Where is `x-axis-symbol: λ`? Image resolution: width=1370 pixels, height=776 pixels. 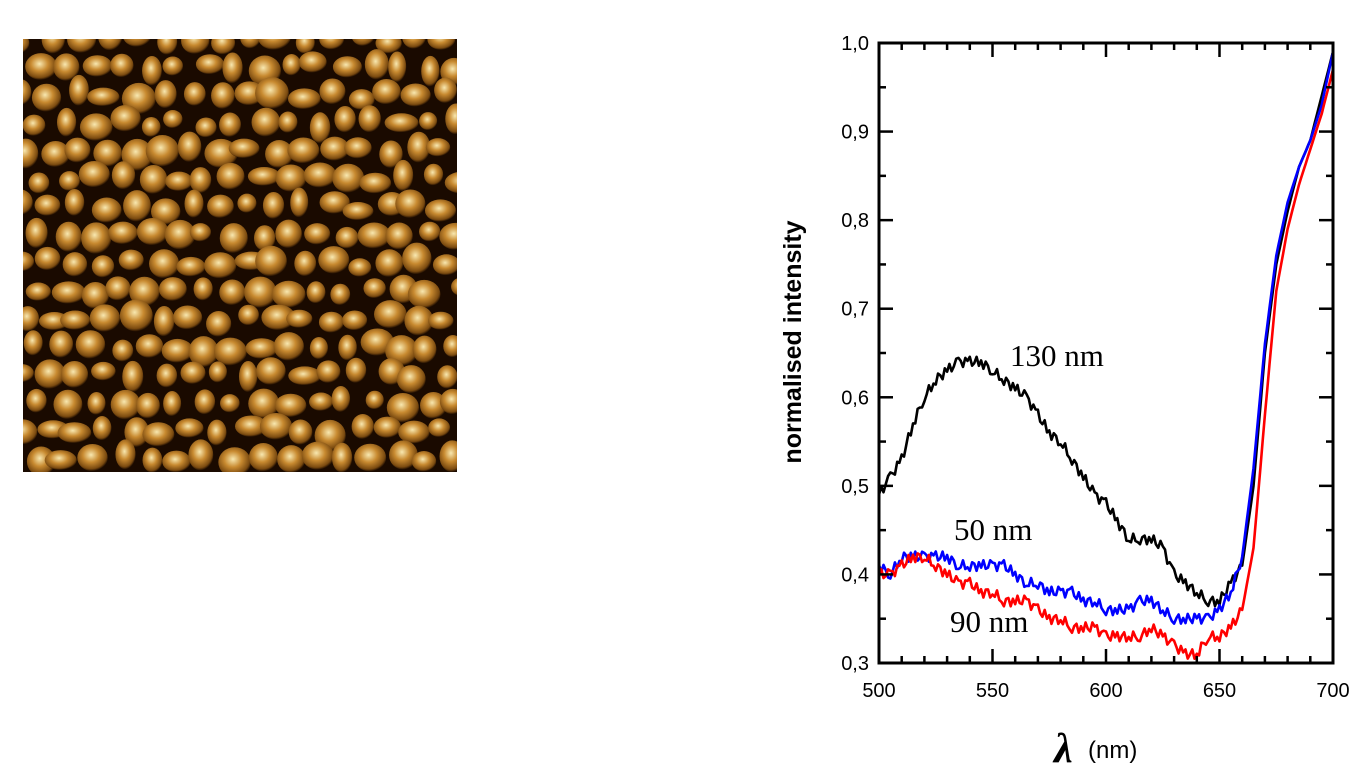 x-axis-symbol: λ is located at coordinates (1062, 749).